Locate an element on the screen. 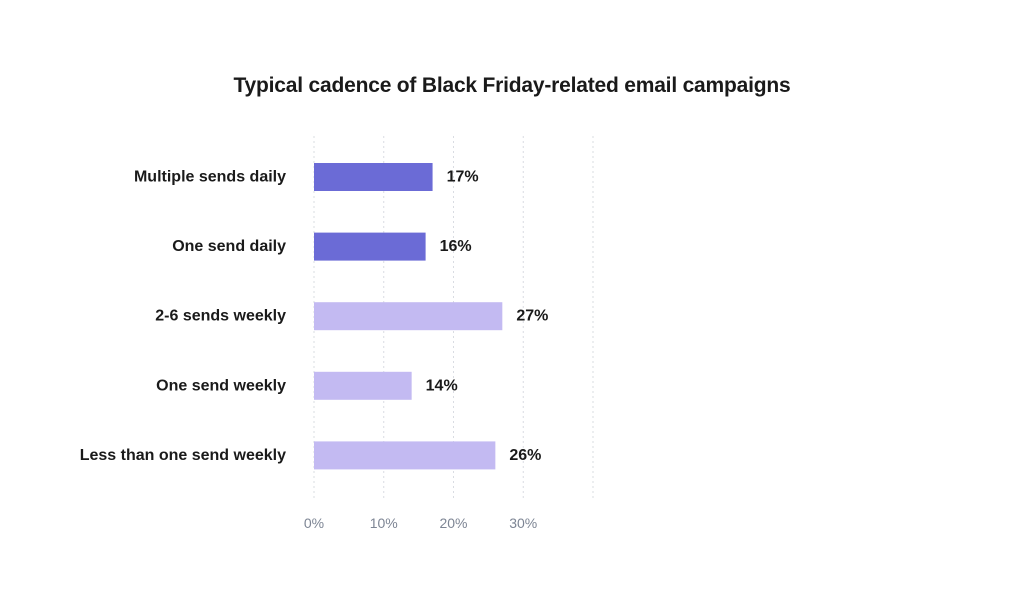 The height and width of the screenshot is (611, 1024). category-label: One send daily is located at coordinates (229, 246).